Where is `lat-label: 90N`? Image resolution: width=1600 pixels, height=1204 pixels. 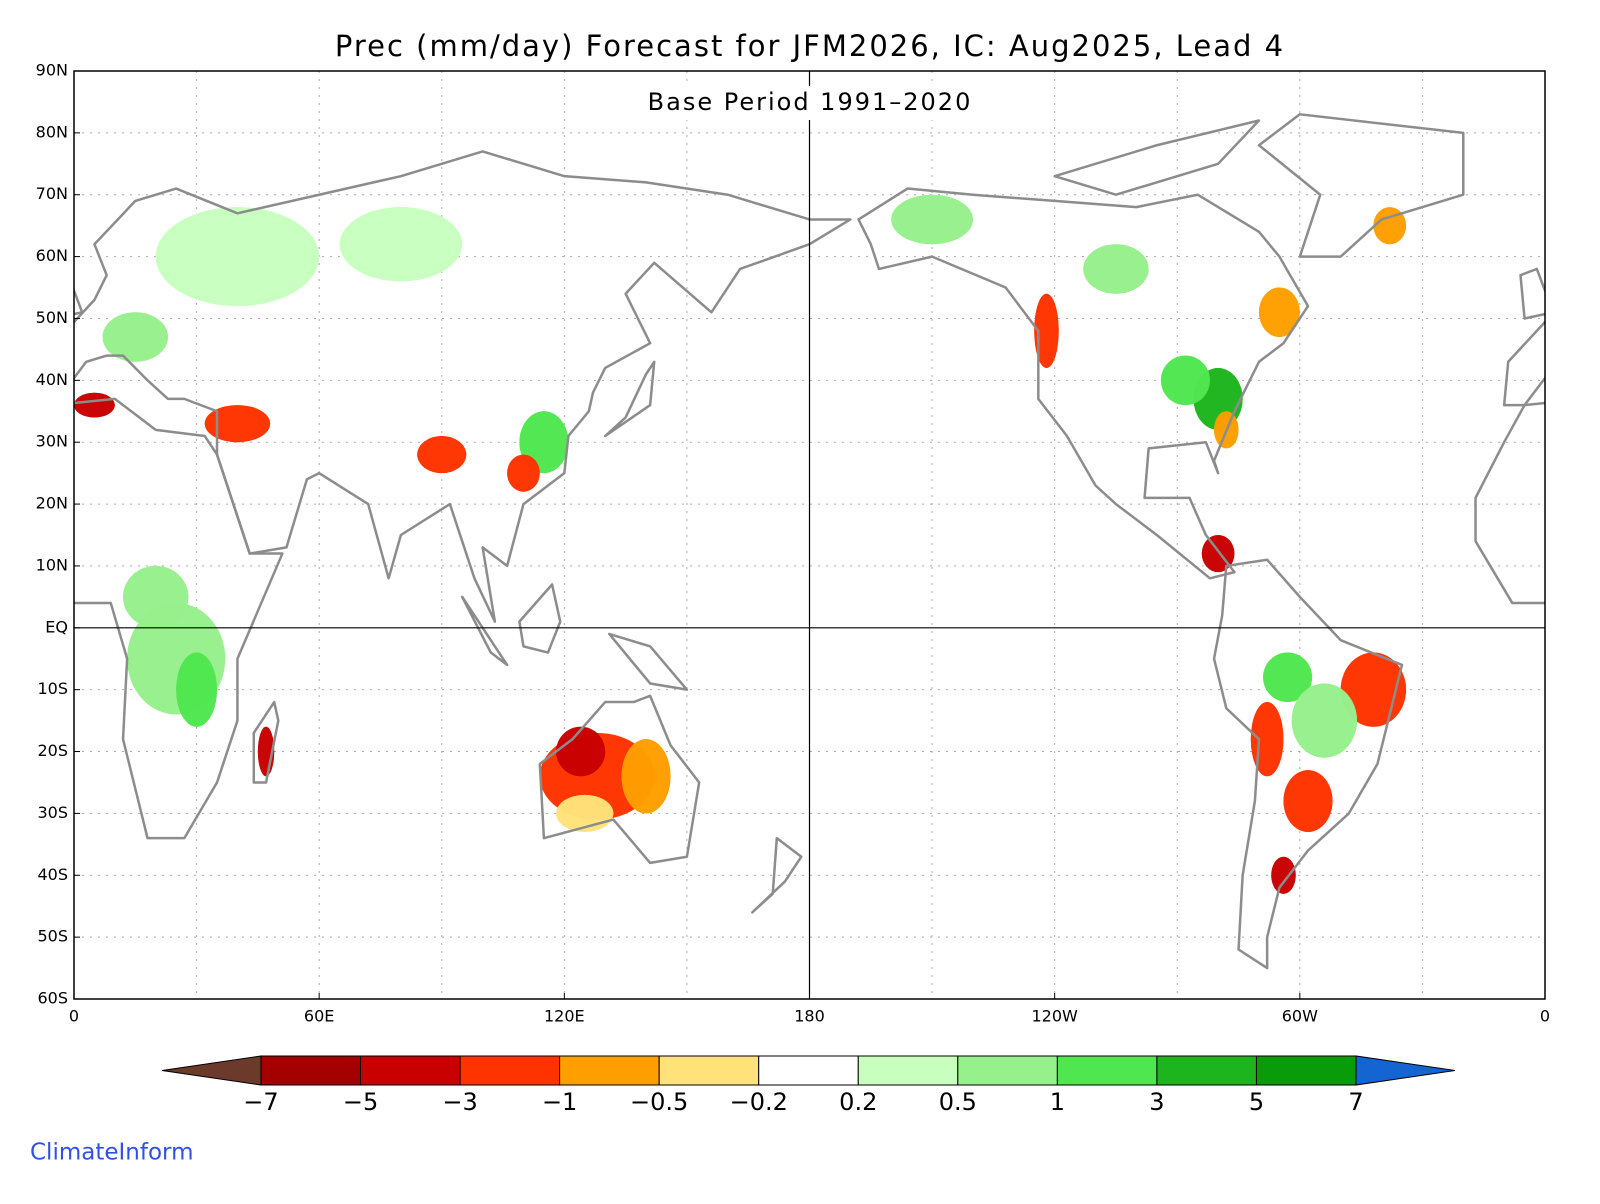 lat-label: 90N is located at coordinates (52, 70).